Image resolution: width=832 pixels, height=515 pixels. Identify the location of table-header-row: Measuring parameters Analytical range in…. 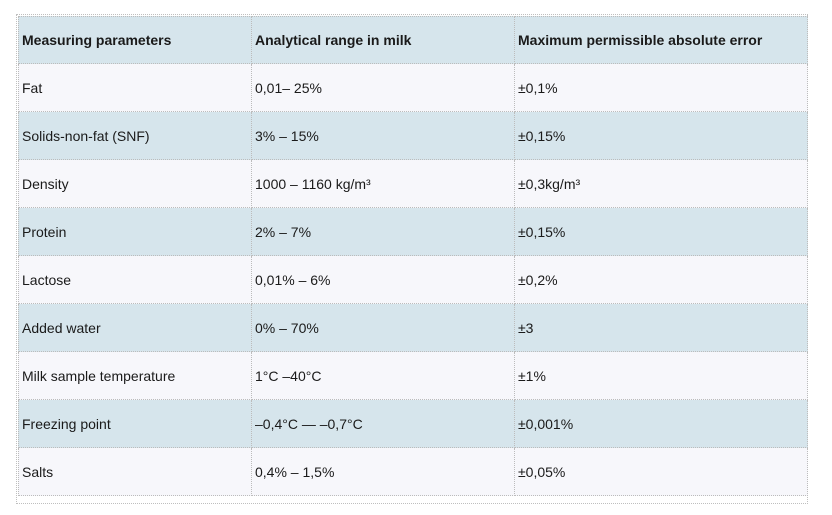
(413, 40).